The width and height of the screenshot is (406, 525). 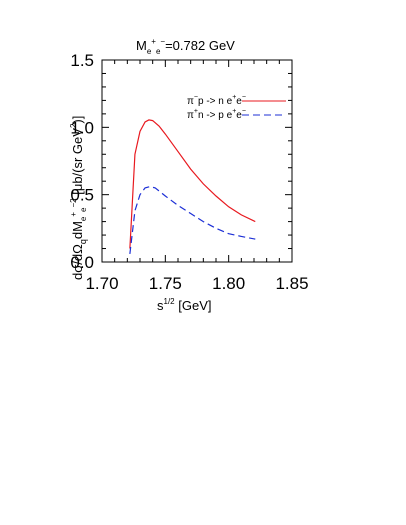 What do you see at coordinates (228, 283) in the screenshot?
I see `x-tick-label: 1.80` at bounding box center [228, 283].